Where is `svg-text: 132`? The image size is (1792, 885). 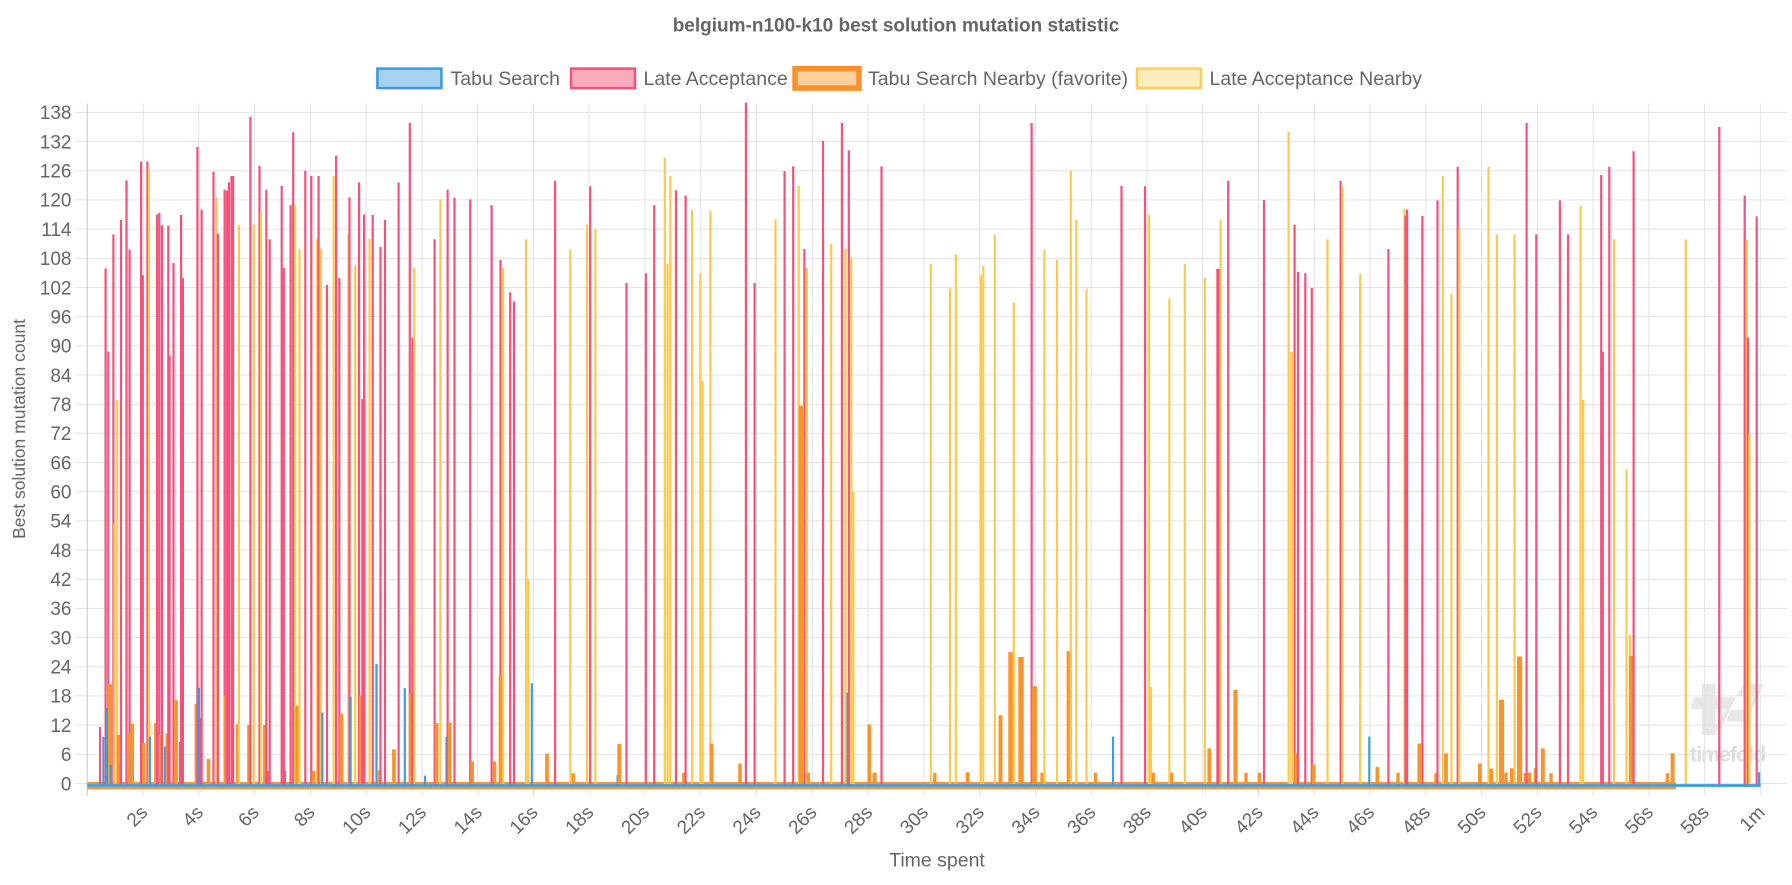
svg-text: 132 is located at coordinates (56, 142).